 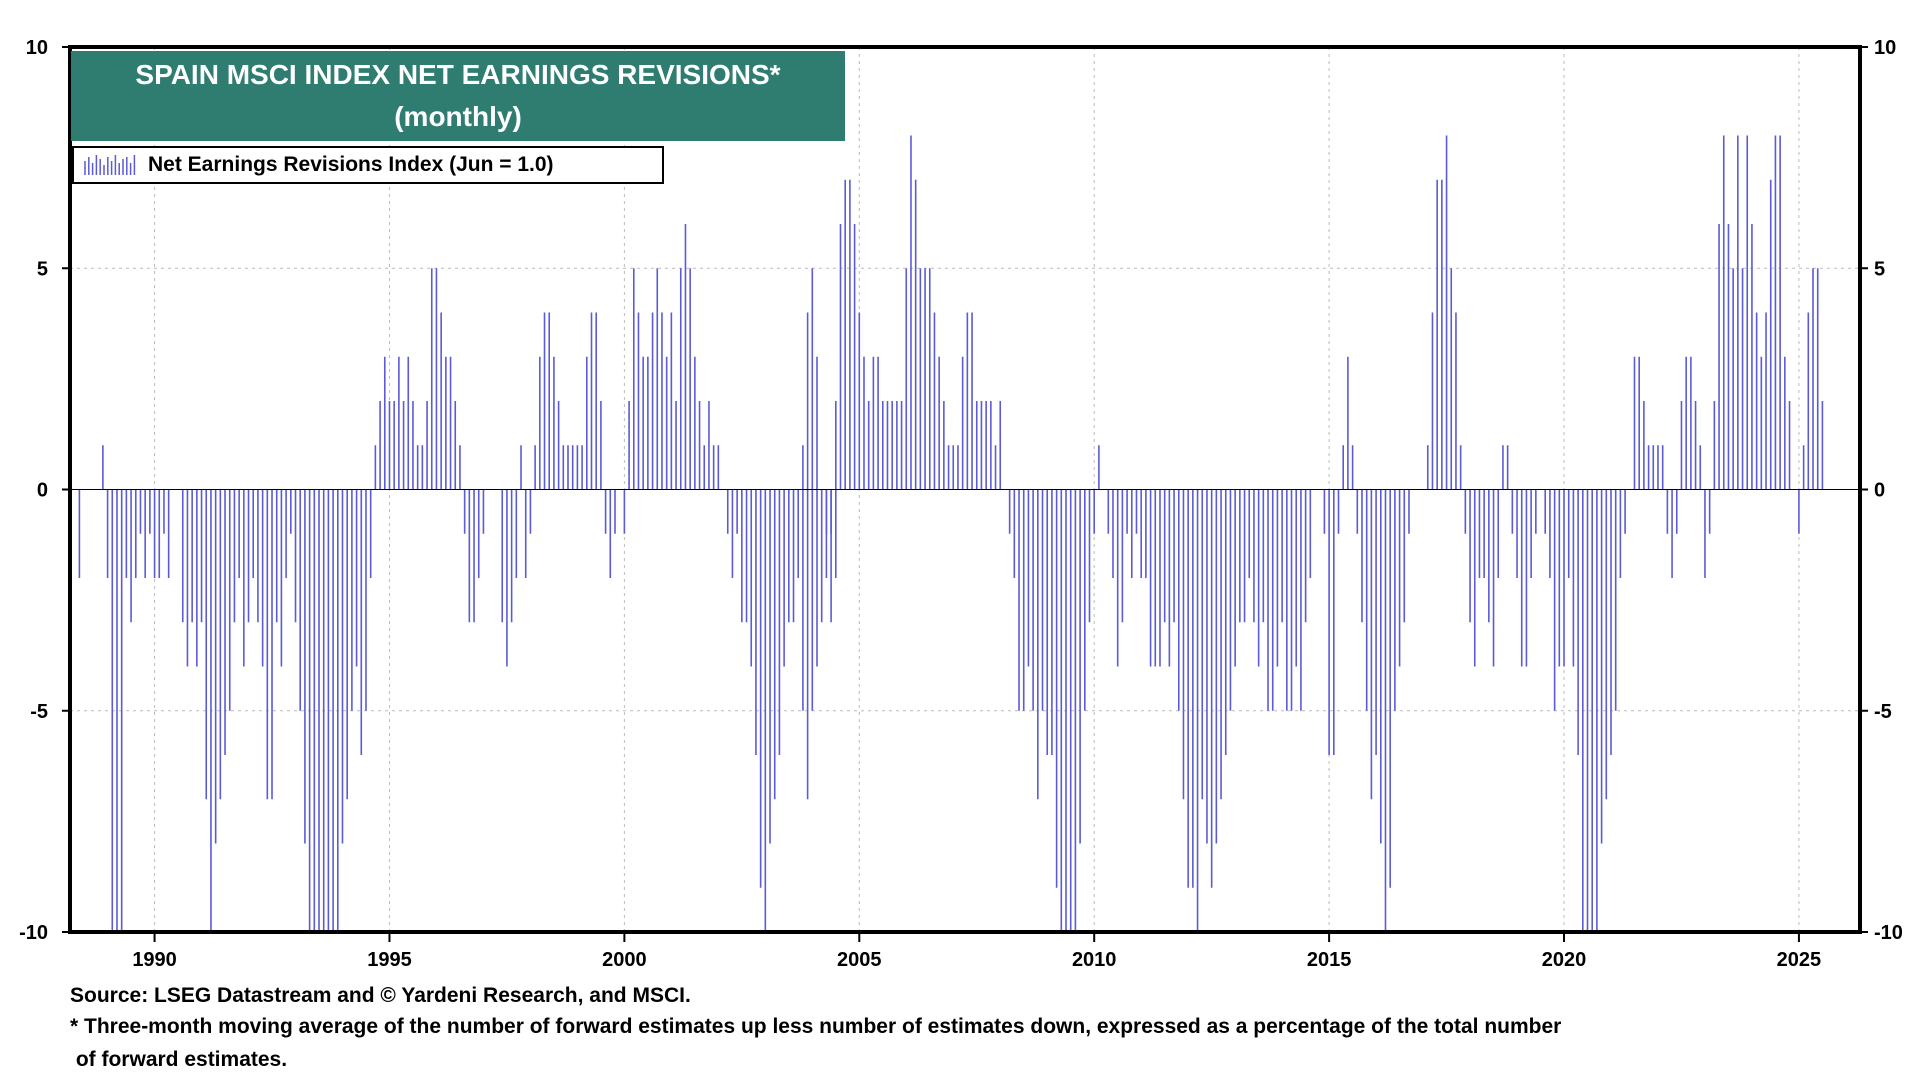 I want to click on x-tick-label: 2000, so click(x=624, y=960).